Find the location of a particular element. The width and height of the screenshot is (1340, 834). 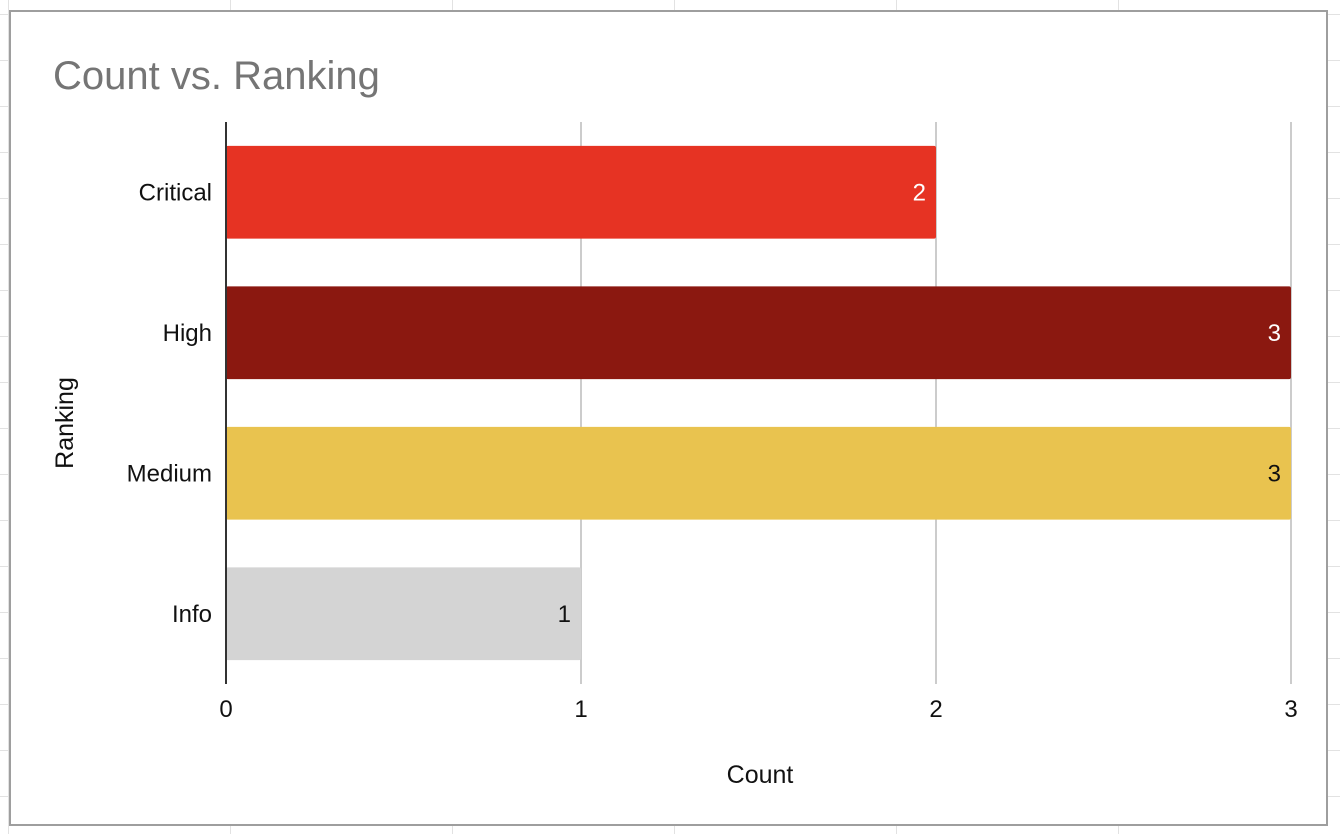

data-label-high: 3 is located at coordinates (1274, 333).